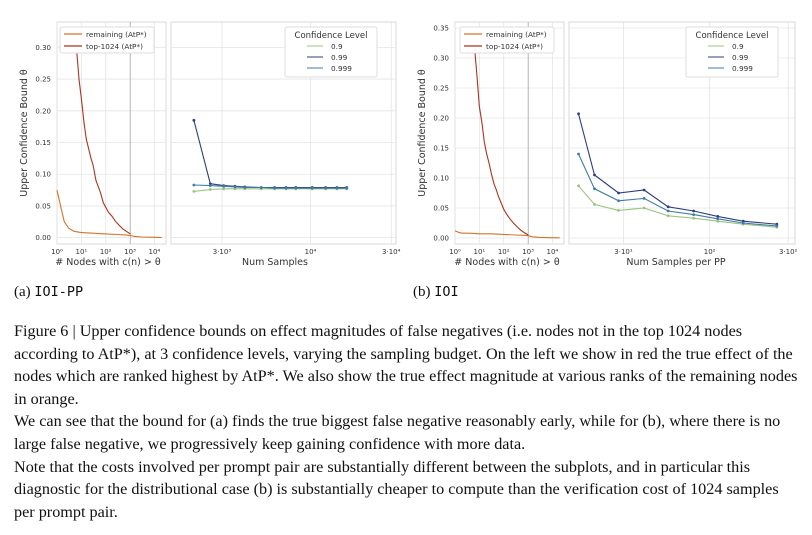 The height and width of the screenshot is (535, 812). I want to click on subfigure-label-a: (a) IOI-PP, so click(48, 292).